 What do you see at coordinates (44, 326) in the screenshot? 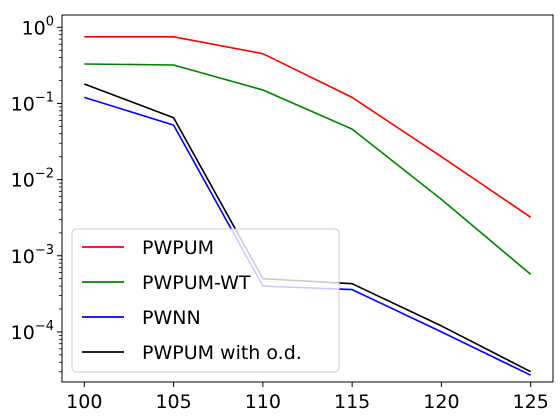
I see `y-tick-label-exponent: −4` at bounding box center [44, 326].